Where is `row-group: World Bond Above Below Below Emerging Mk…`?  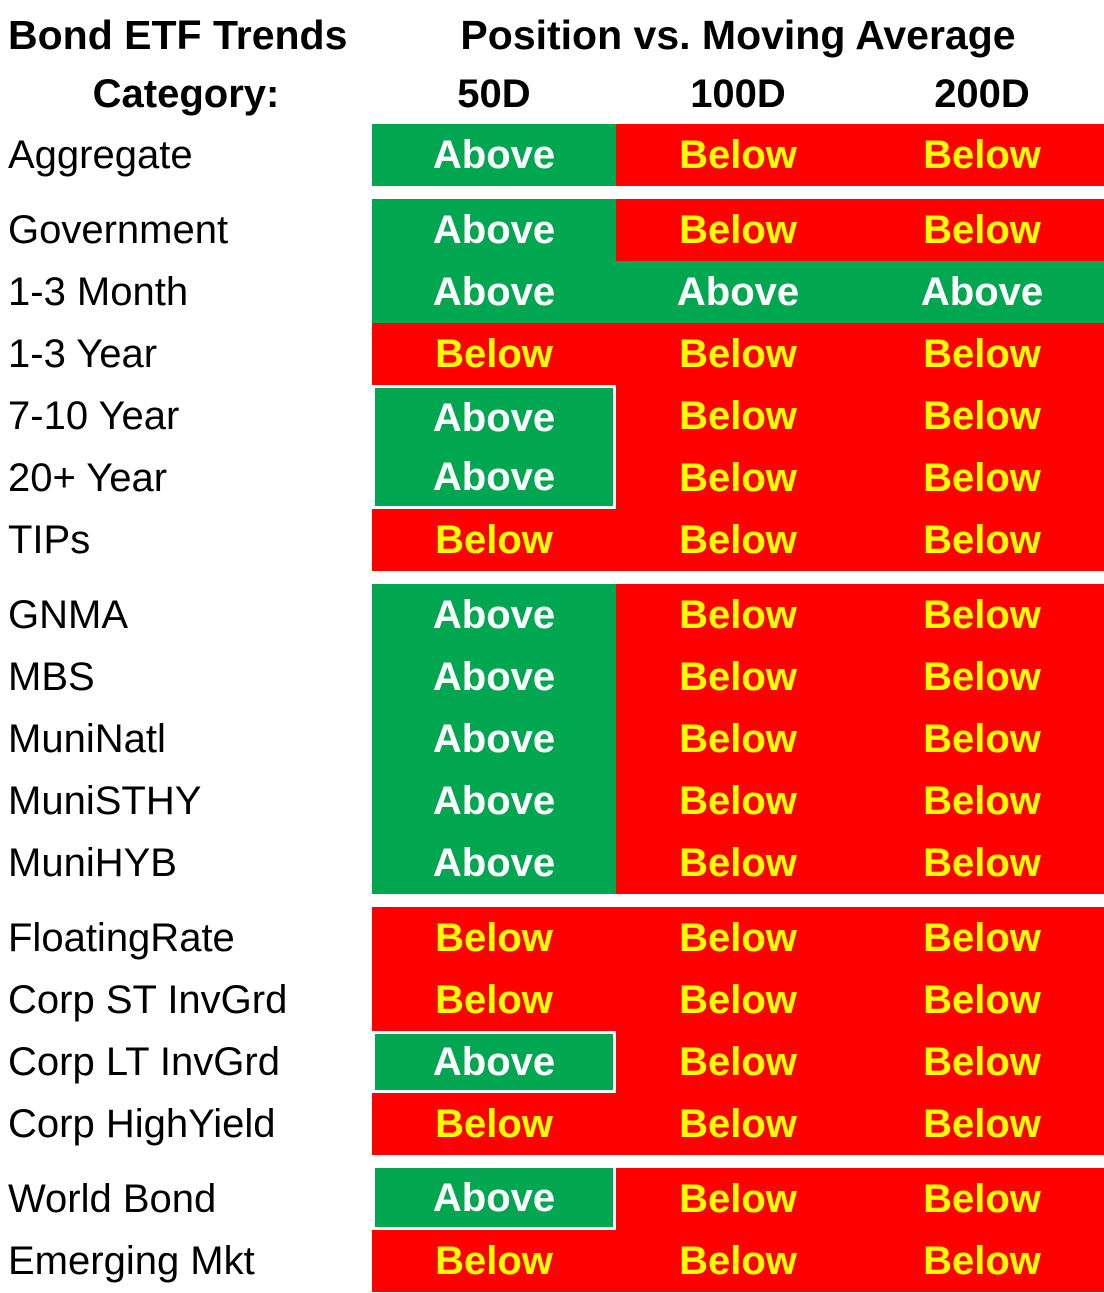 row-group: World Bond Above Below Below Emerging Mk… is located at coordinates (552, 1230).